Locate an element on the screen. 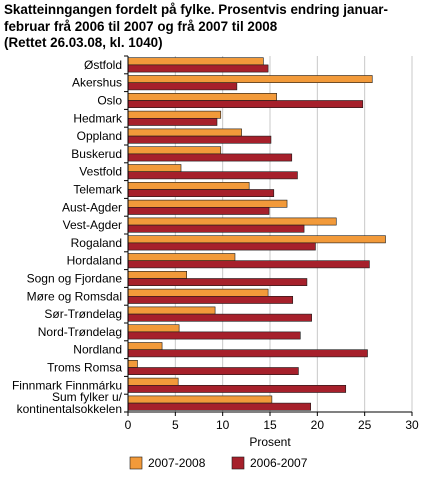 This screenshot has width=426, height=488. category-label: Sør-Trøndelag is located at coordinates (83, 314).